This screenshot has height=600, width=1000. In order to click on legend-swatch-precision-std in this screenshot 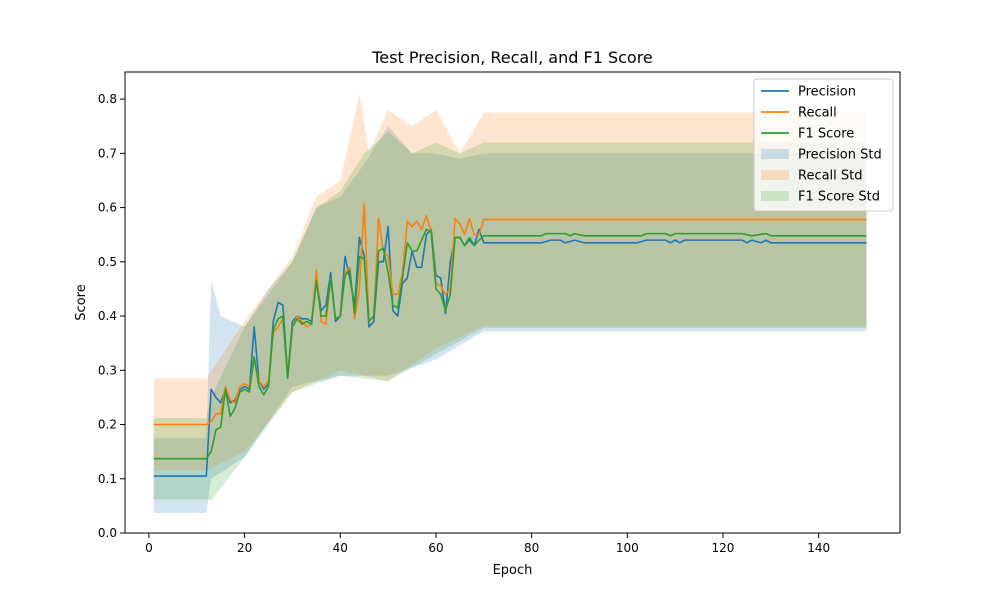, I will do `click(775, 154)`.